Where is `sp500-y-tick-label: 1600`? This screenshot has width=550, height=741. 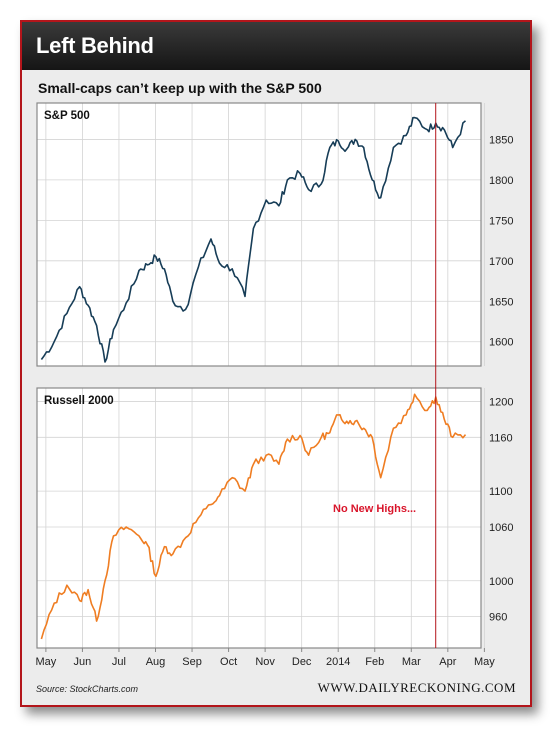
sp500-y-tick-label: 1600 is located at coordinates (501, 343).